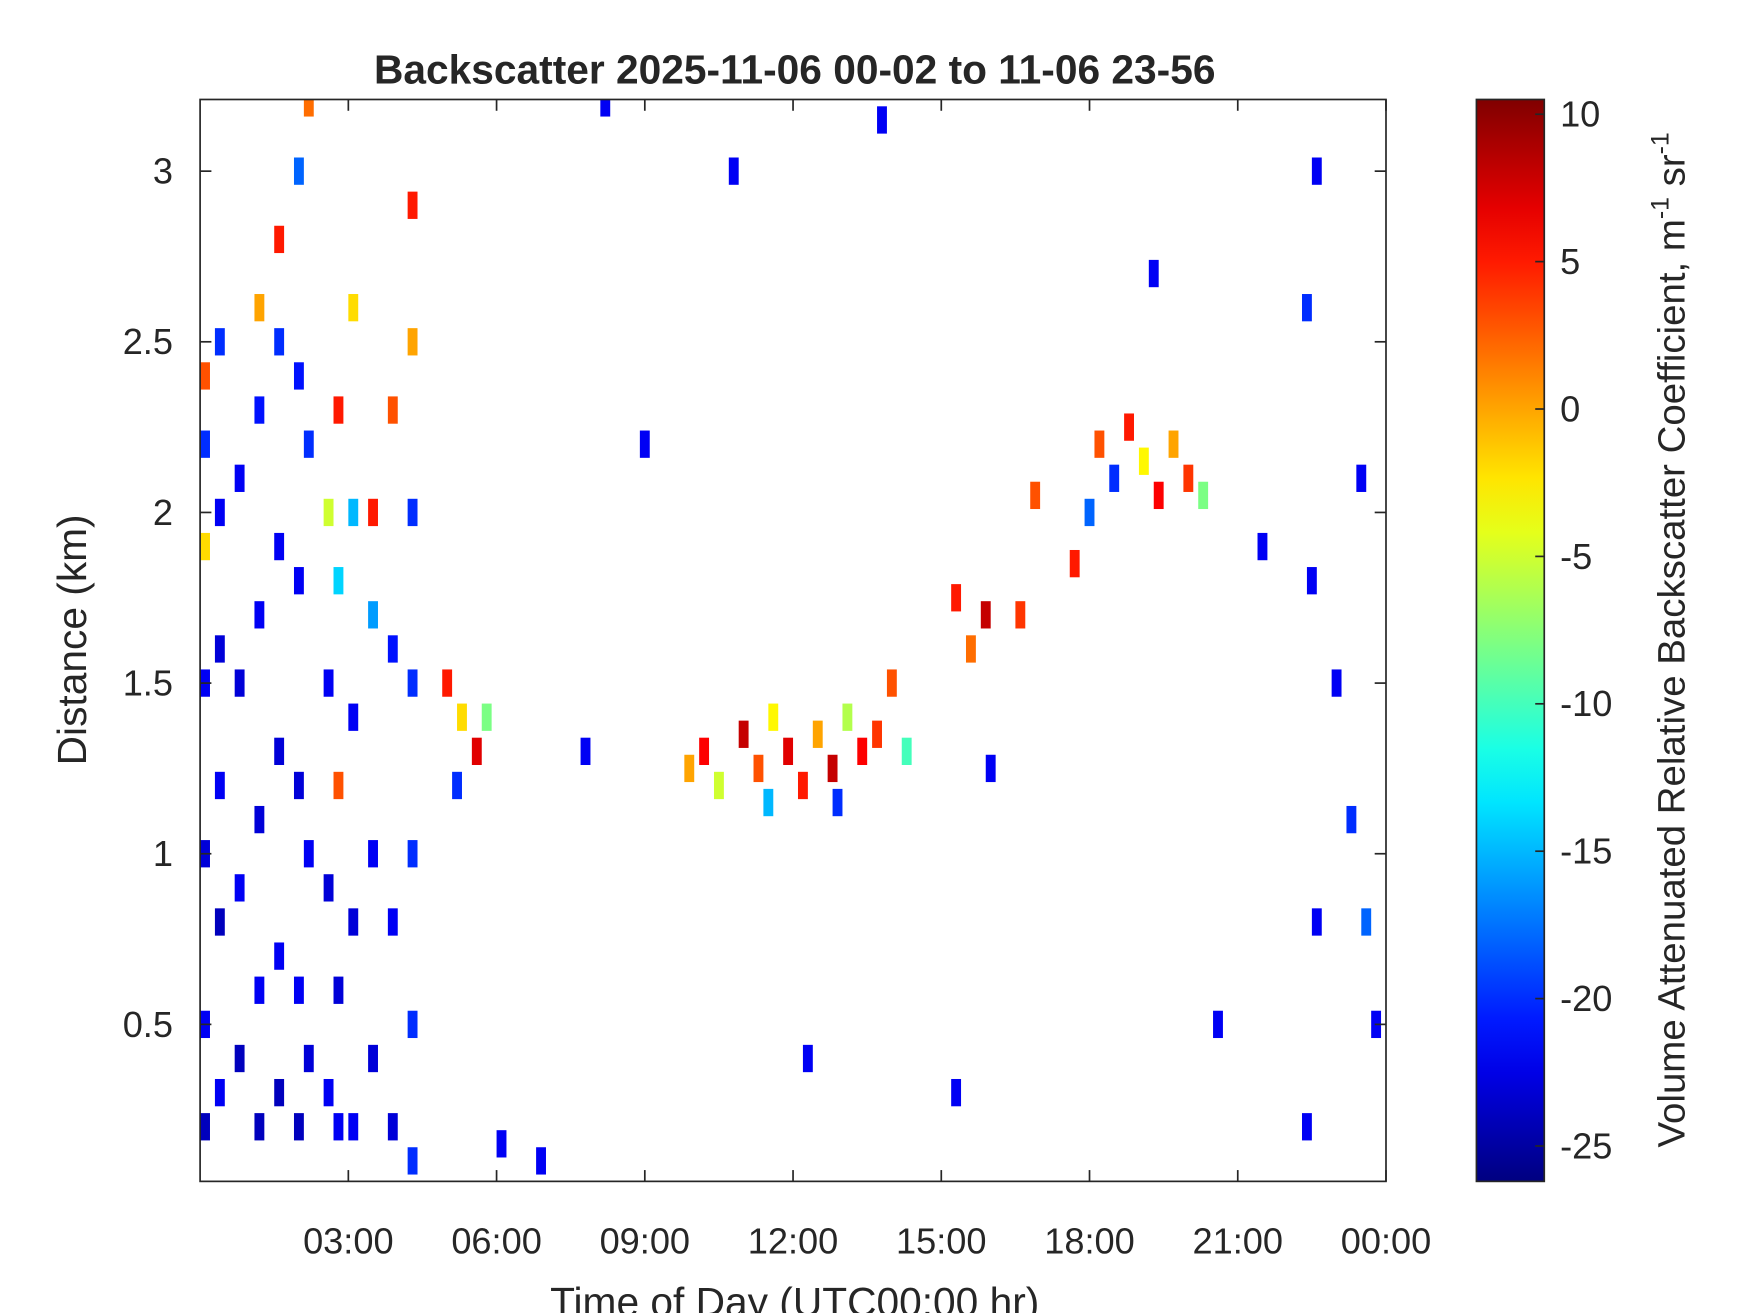 The image size is (1750, 1313). I want to click on x-tick-label: 00:00, so click(1386, 1241).